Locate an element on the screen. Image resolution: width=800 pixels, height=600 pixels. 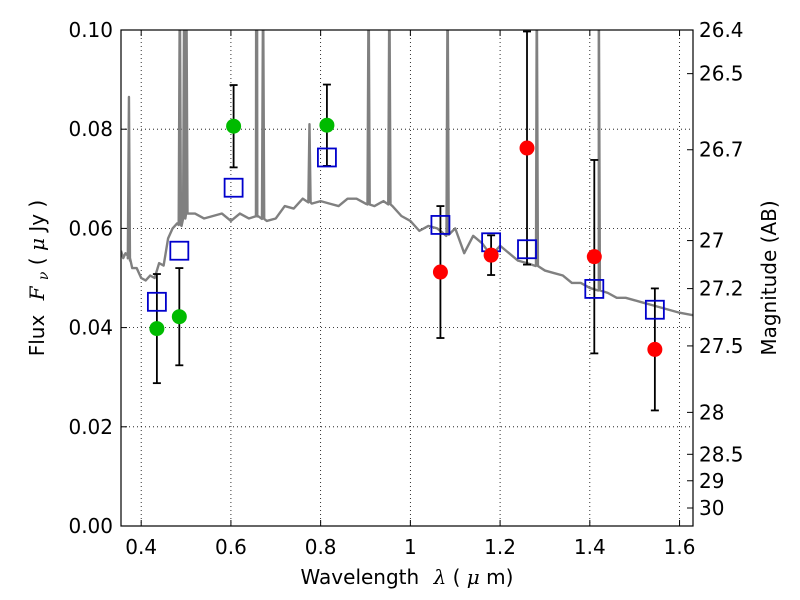
y-tick-label: 0.00 is located at coordinates (90, 526).